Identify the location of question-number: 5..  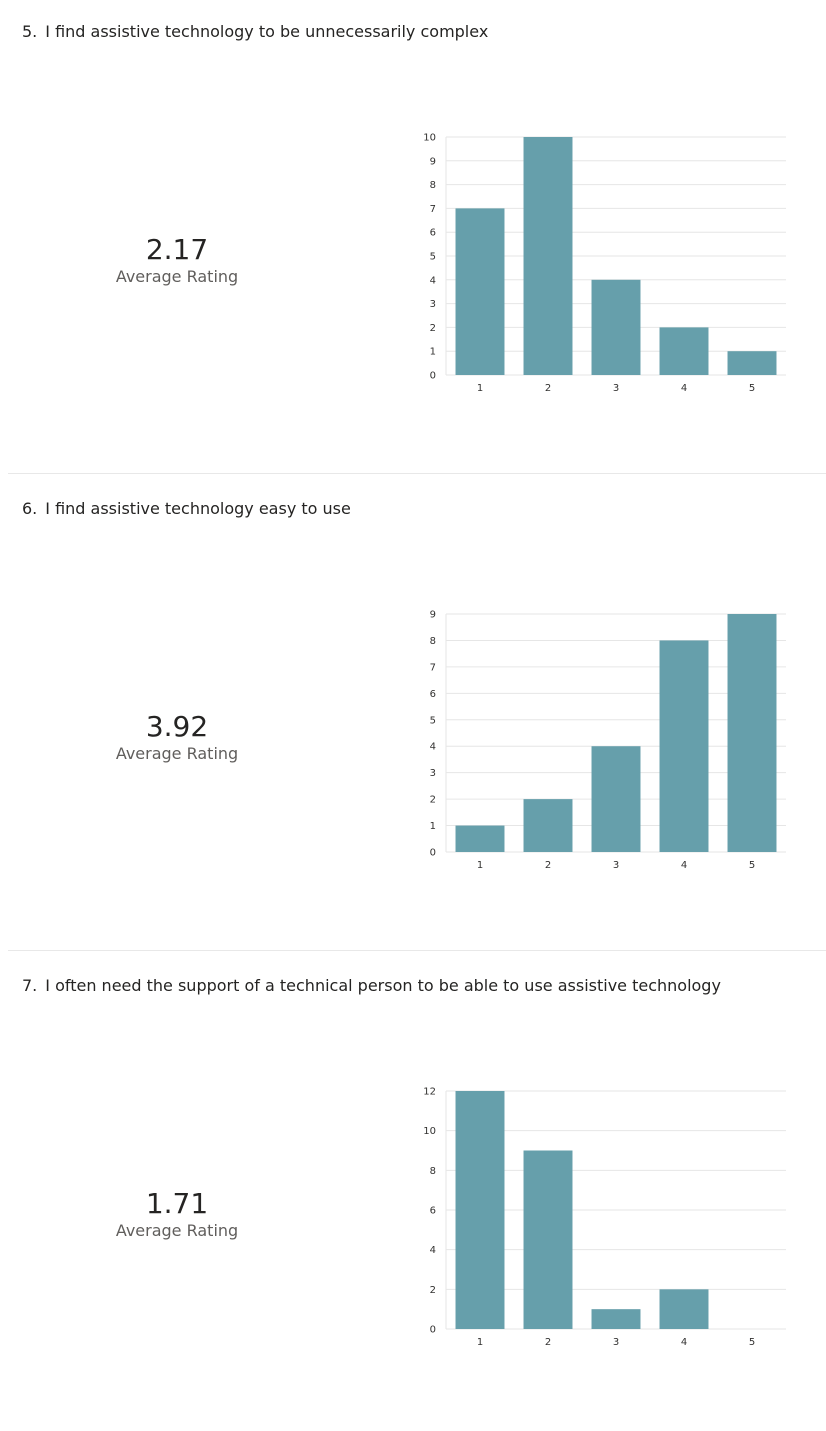
(30, 31).